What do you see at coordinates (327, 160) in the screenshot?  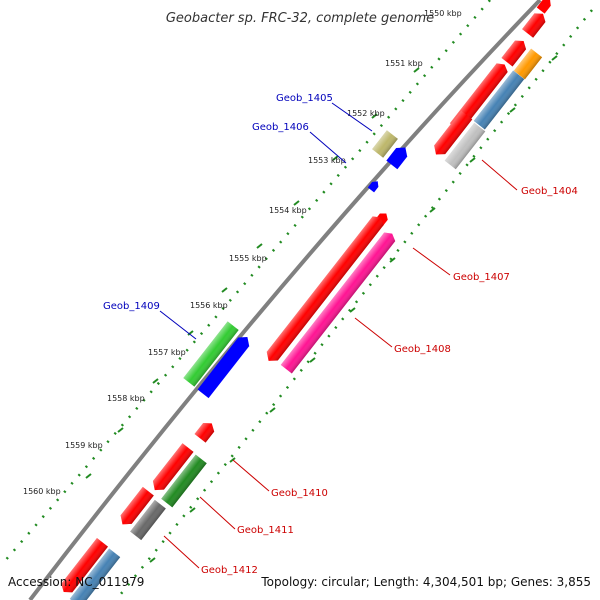 I see `tick-label: 1553 kbp` at bounding box center [327, 160].